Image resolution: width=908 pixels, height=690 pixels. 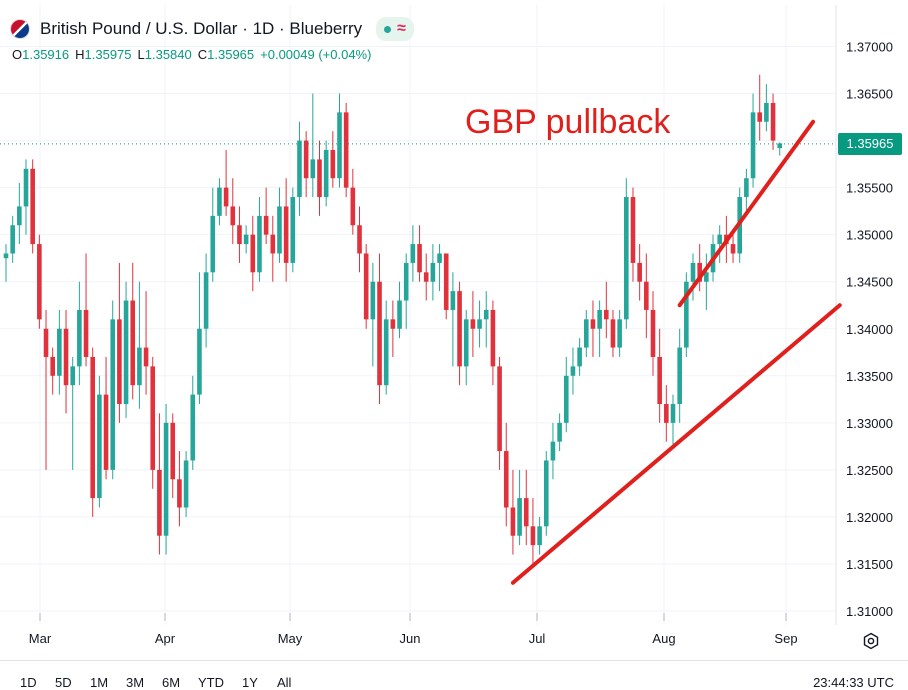 What do you see at coordinates (141, 54) in the screenshot?
I see `low-label: L` at bounding box center [141, 54].